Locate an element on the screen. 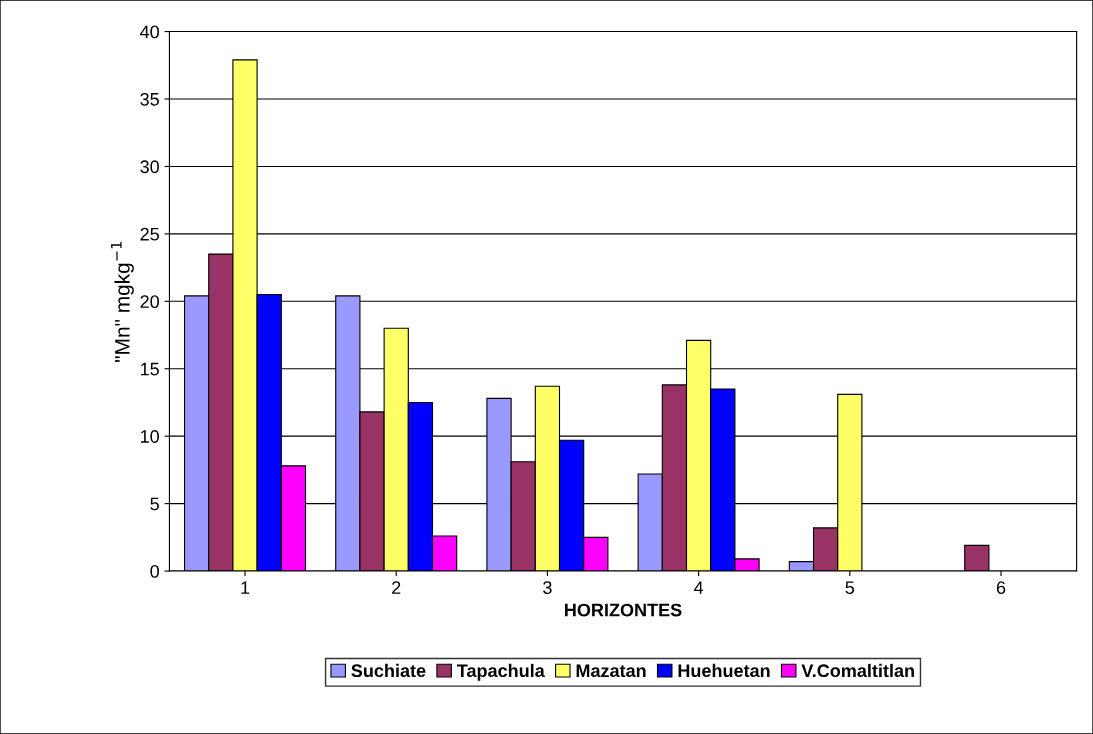  y-tick-label: 40 is located at coordinates (149, 32).